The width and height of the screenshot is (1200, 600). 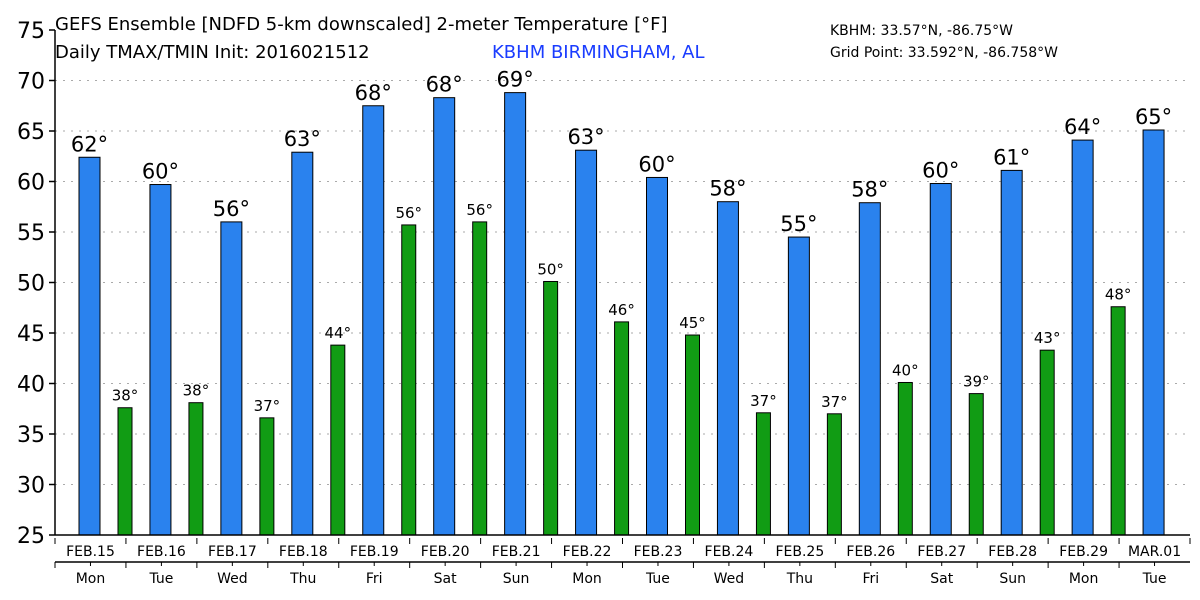 What do you see at coordinates (303, 552) in the screenshot?
I see `x-tick-label-date: FEB.18` at bounding box center [303, 552].